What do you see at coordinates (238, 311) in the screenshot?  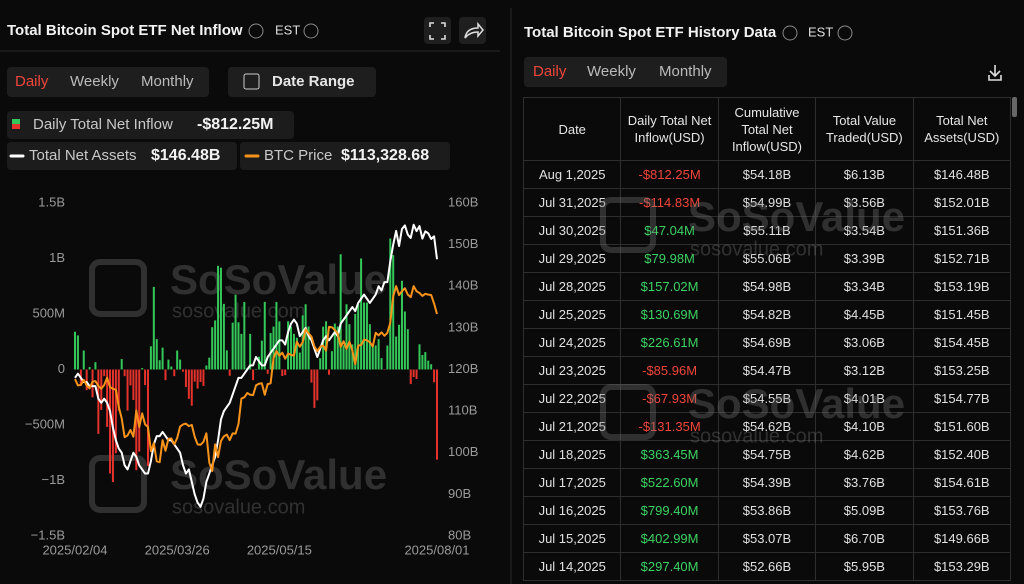 I see `watermark-url: sosovalue.com` at bounding box center [238, 311].